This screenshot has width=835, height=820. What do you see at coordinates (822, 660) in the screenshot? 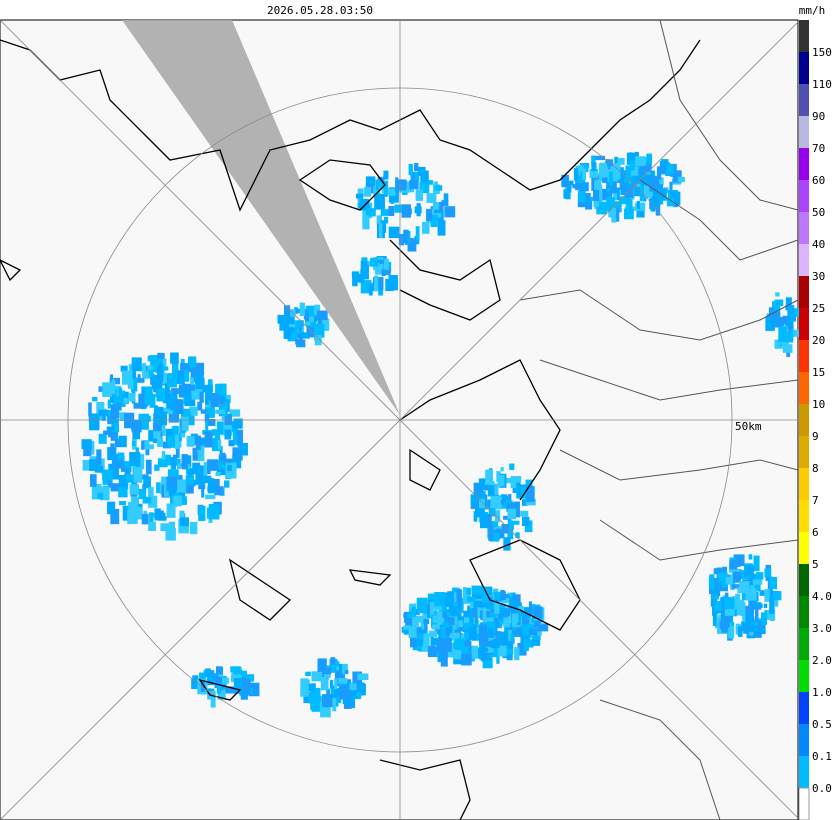
I see `legend-label: 2.0` at bounding box center [822, 660].